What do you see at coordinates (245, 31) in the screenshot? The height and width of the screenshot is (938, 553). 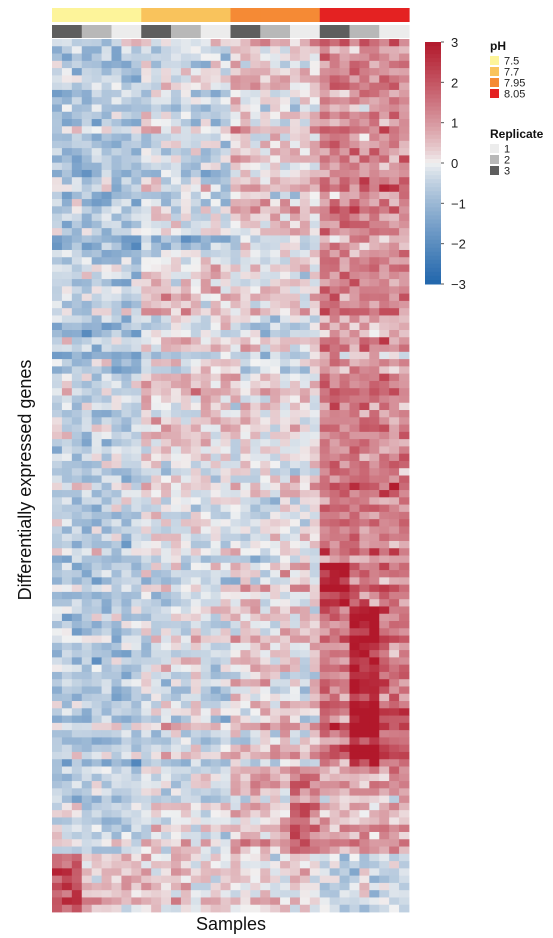 I see `replicate-annotation-cell` at bounding box center [245, 31].